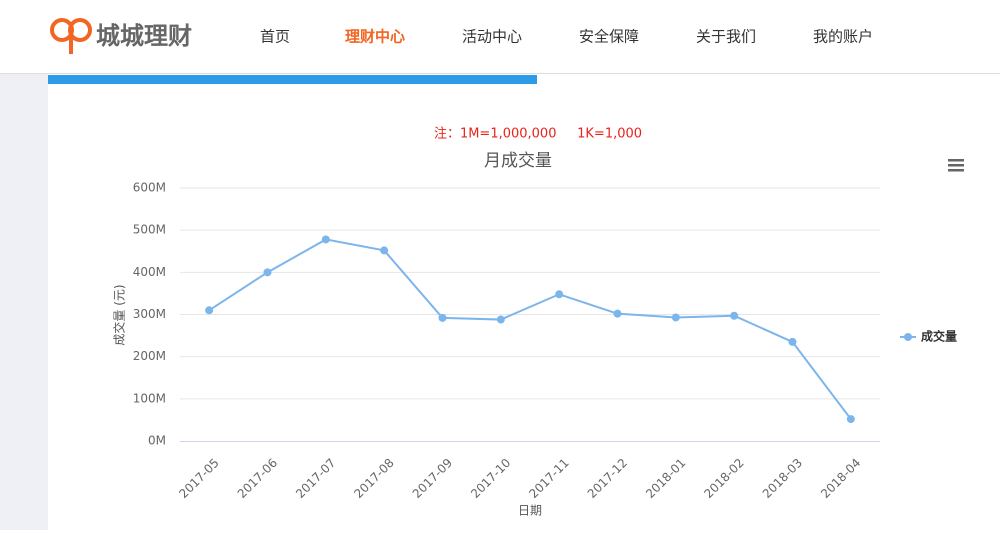  I want to click on legend-item: 成交量, so click(928, 336).